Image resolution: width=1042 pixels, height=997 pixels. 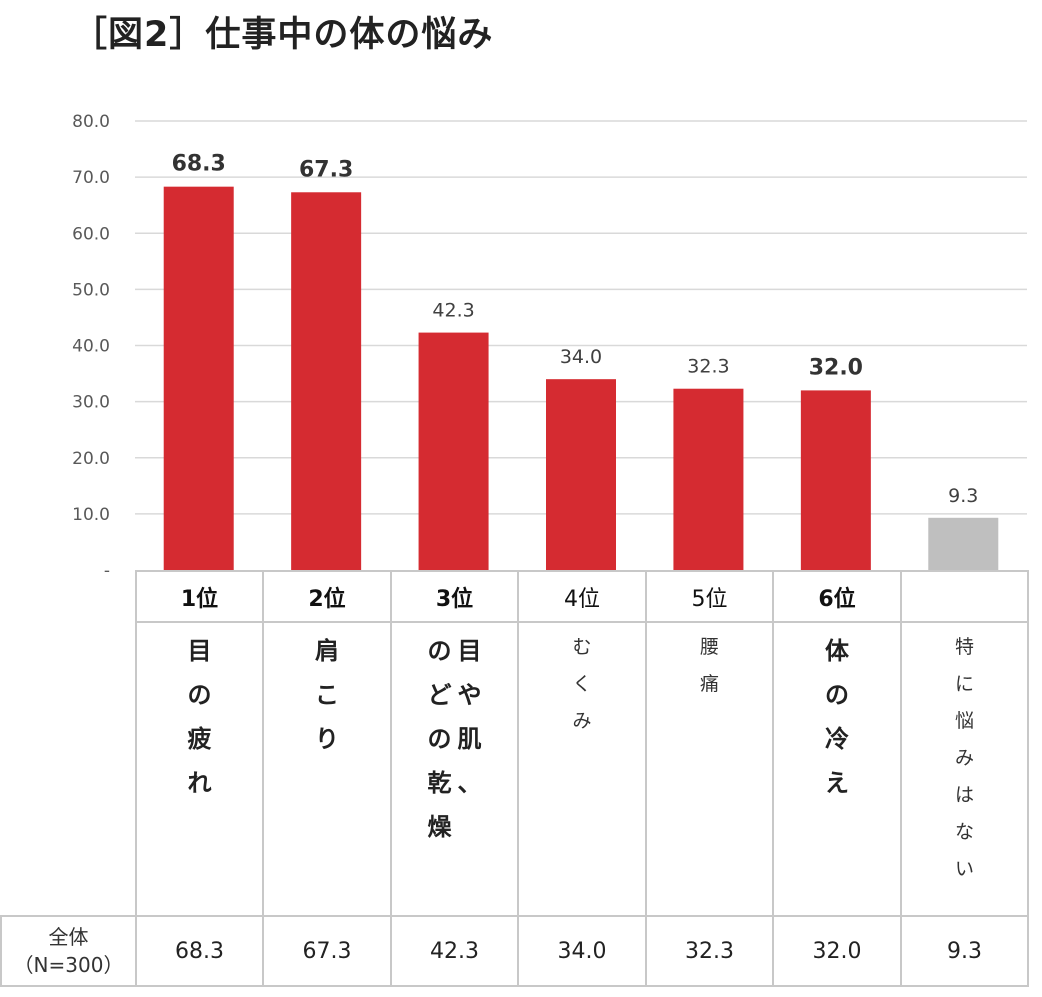 I want to click on value-label-1: 68.3, so click(x=199, y=164).